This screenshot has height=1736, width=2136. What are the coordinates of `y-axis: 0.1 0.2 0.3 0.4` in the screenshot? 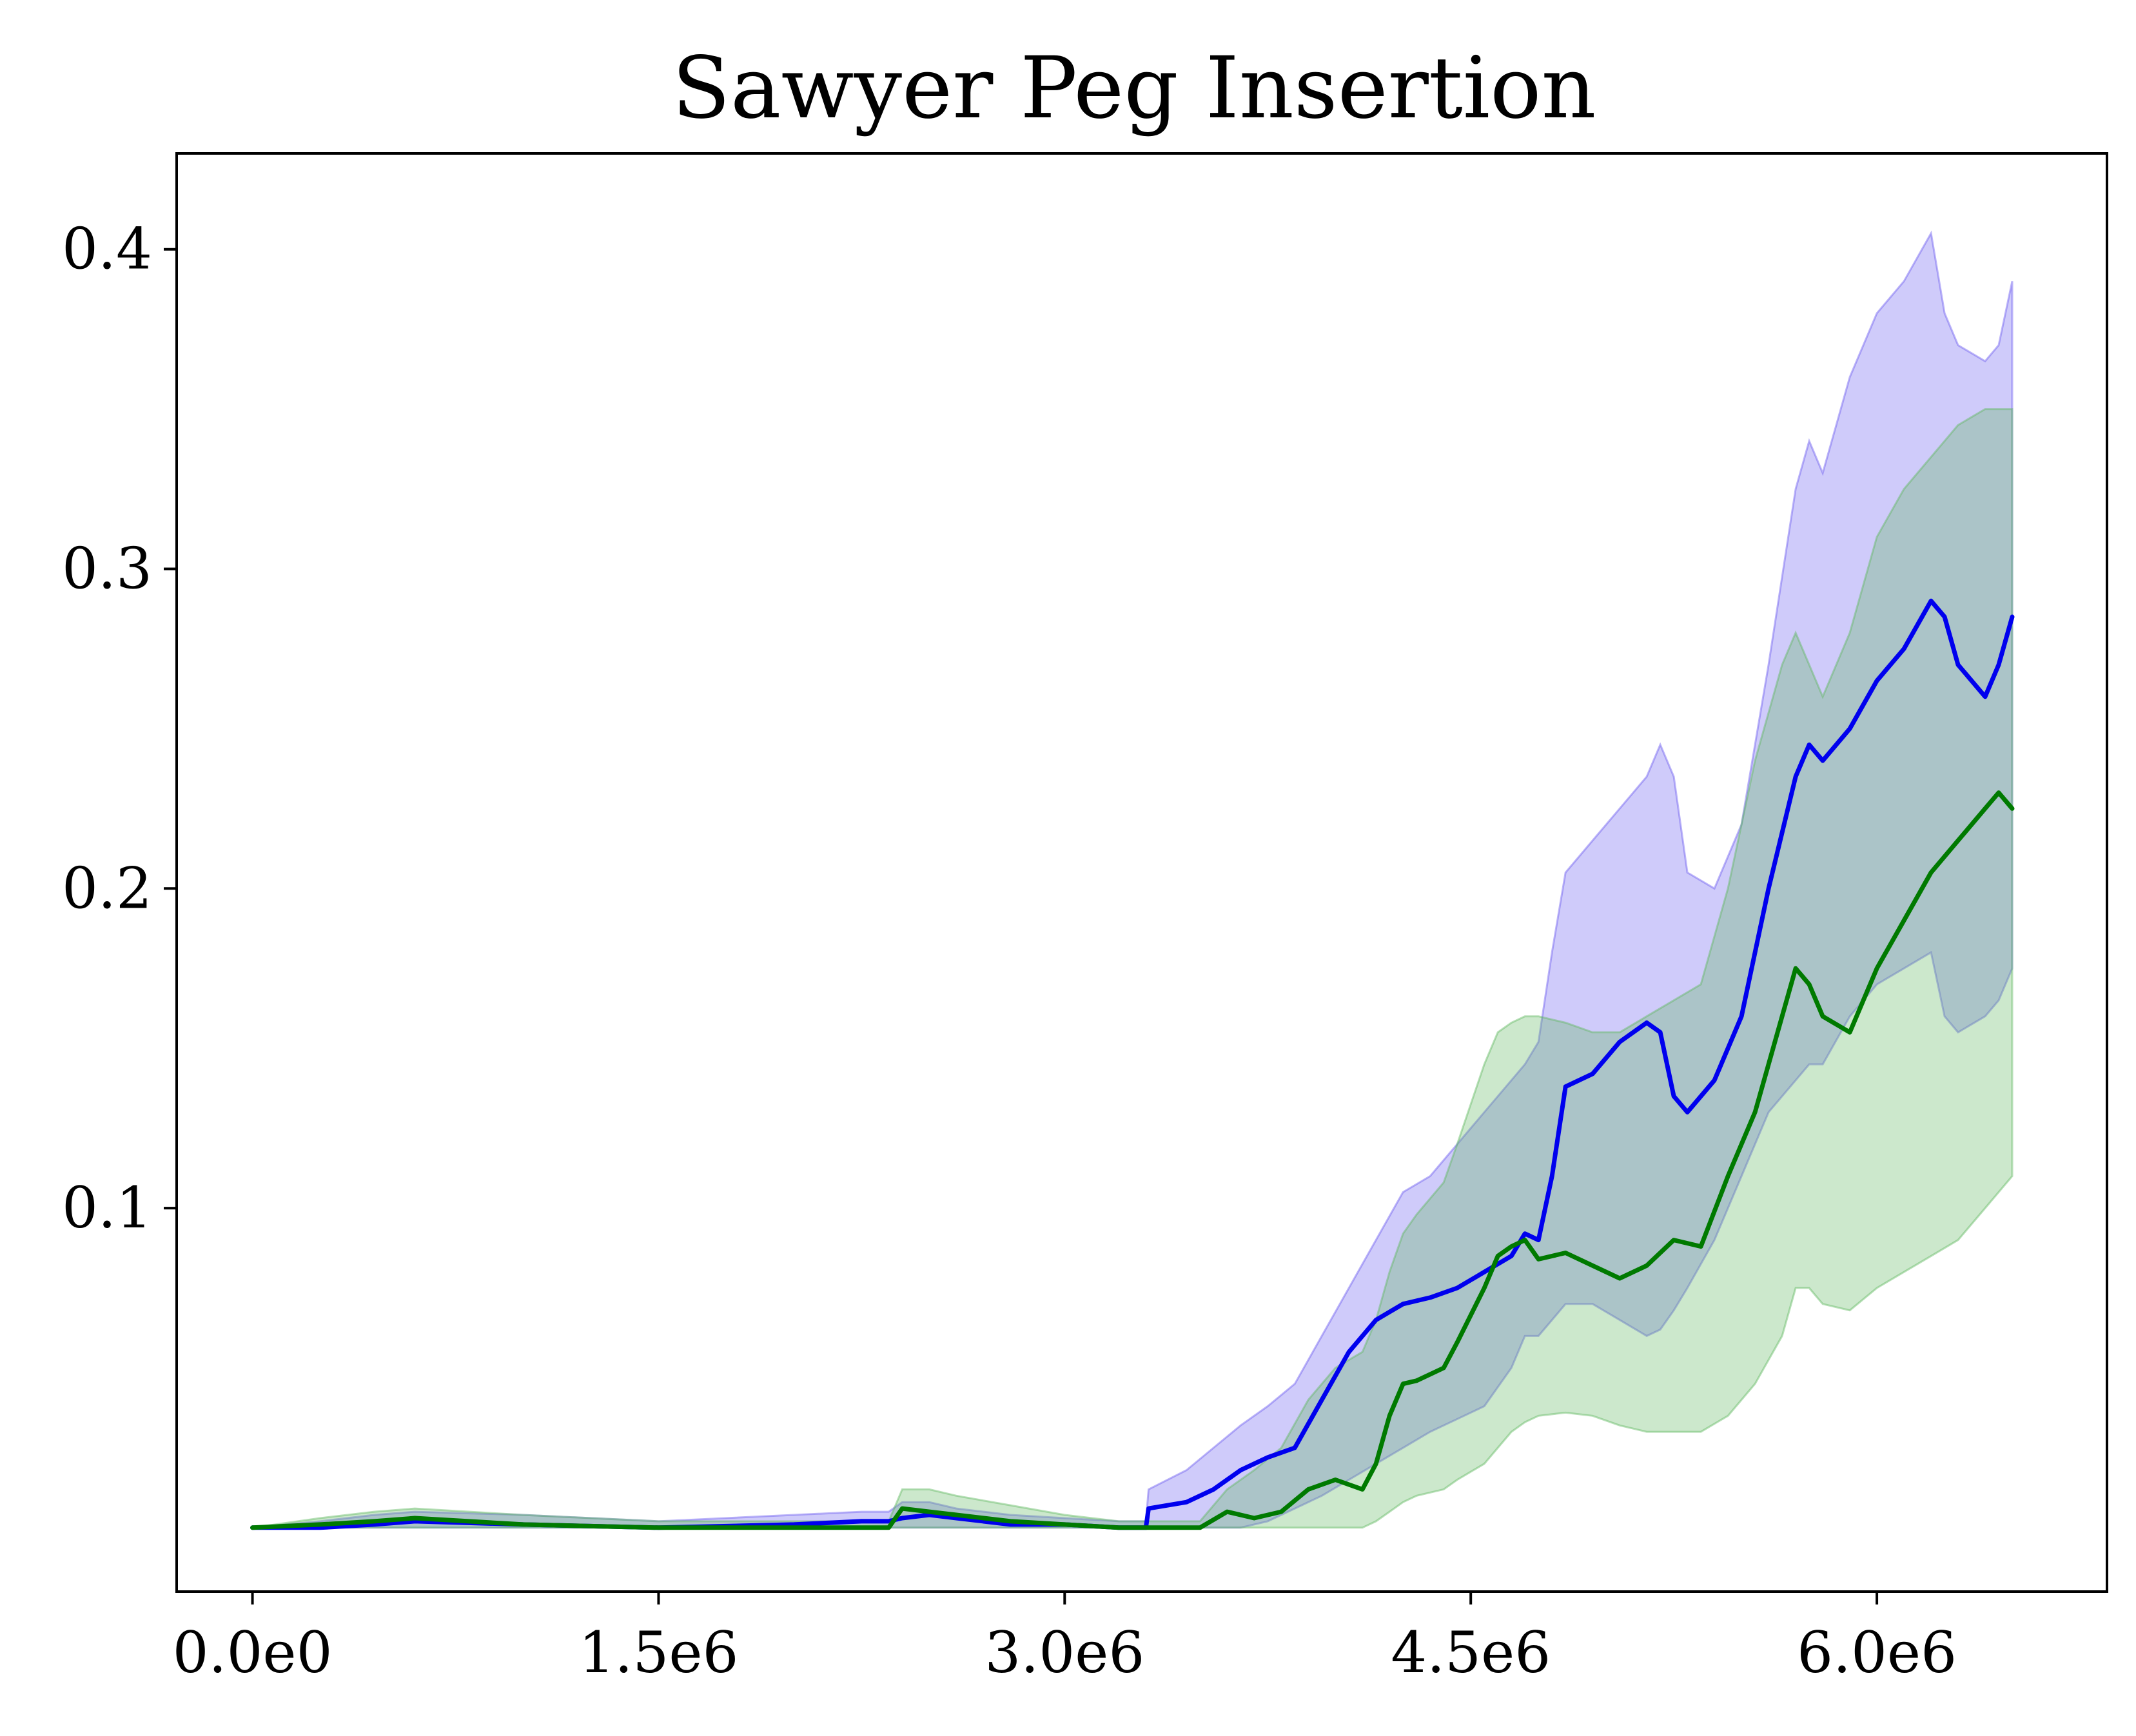 It's located at (119, 729).